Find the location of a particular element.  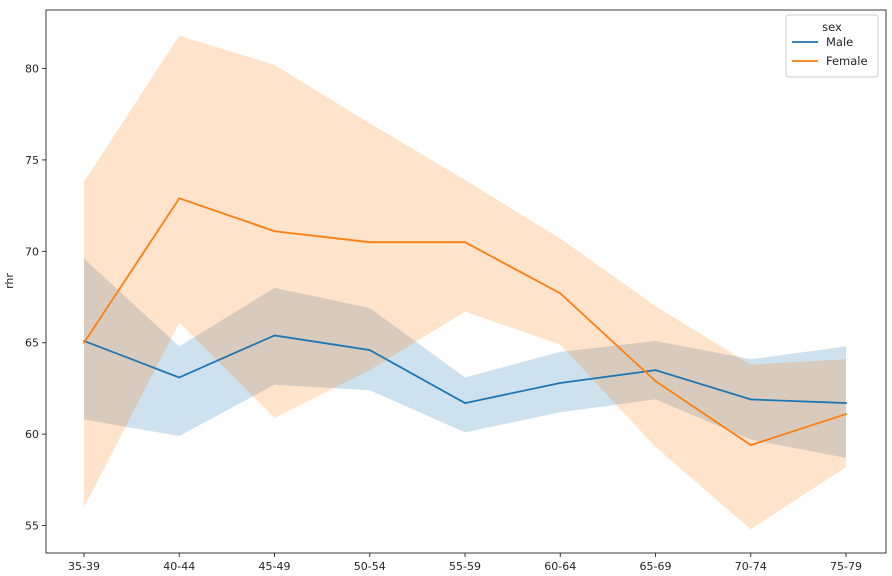

y-tick-label: 70 is located at coordinates (32, 251).